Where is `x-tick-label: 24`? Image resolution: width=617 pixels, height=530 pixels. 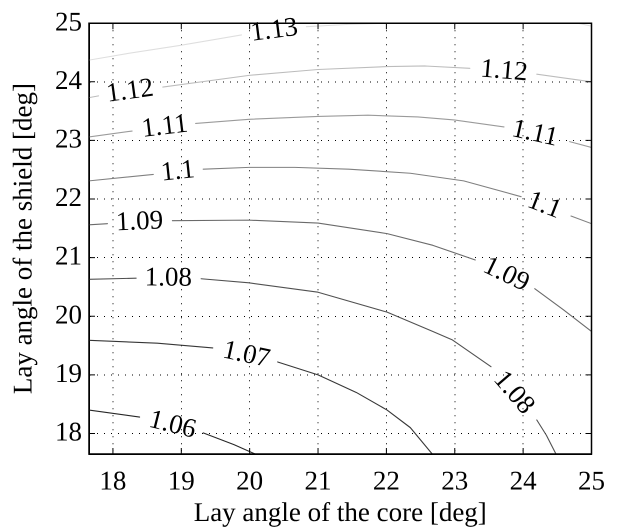
x-tick-label: 24 is located at coordinates (524, 480).